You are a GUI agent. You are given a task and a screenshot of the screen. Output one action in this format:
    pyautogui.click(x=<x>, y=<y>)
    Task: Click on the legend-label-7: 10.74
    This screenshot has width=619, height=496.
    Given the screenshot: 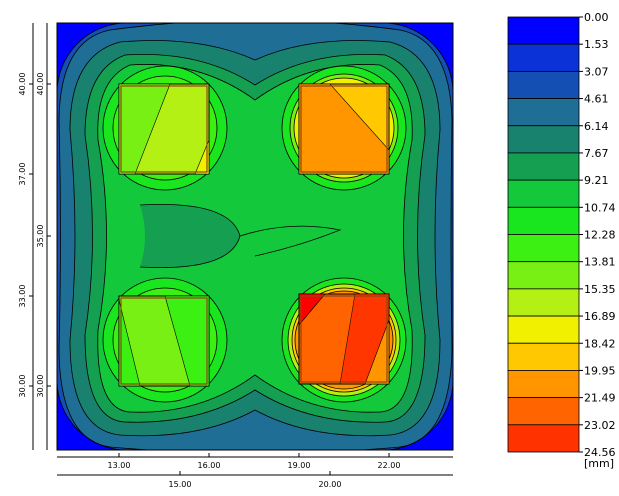 What is the action you would take?
    pyautogui.click(x=600, y=207)
    